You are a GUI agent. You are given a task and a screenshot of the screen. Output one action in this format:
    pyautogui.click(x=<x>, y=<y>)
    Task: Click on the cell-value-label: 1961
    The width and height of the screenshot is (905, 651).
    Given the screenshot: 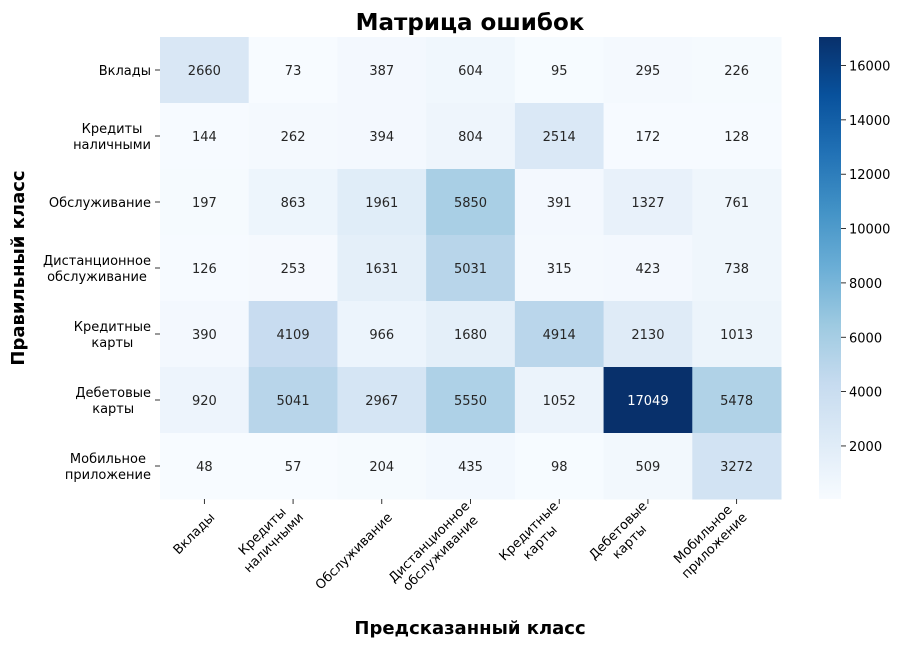 What is the action you would take?
    pyautogui.click(x=381, y=203)
    